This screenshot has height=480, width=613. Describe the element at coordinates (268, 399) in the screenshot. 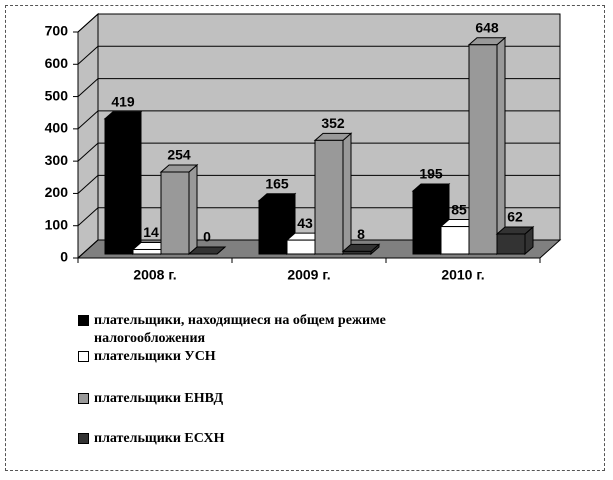

I see `legend-item: плательщики ЕНВД` at that location.